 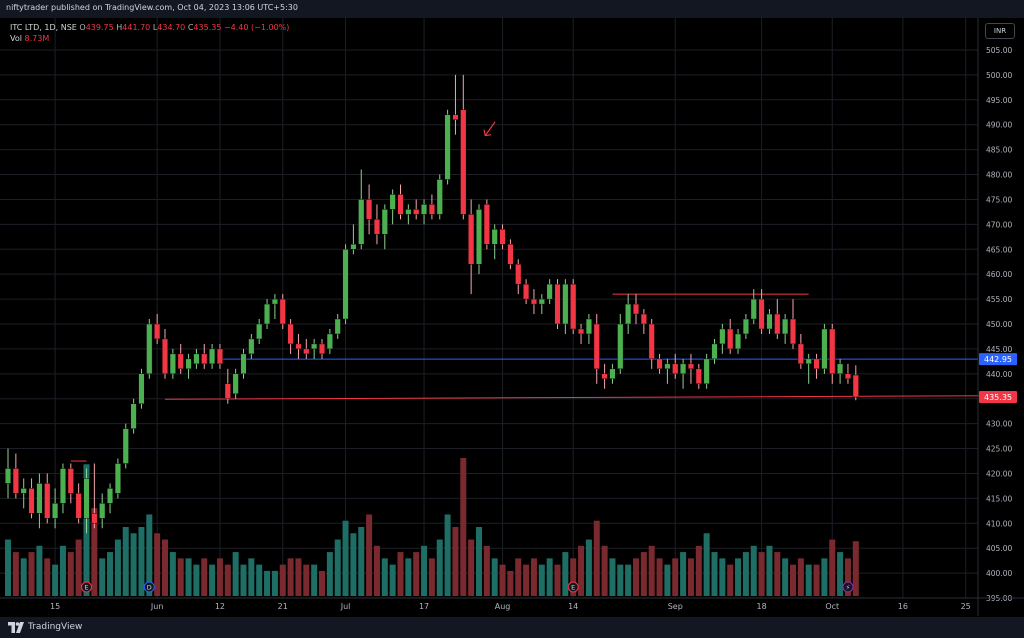 I want to click on tradingview-logo-icon, so click(x=16, y=627).